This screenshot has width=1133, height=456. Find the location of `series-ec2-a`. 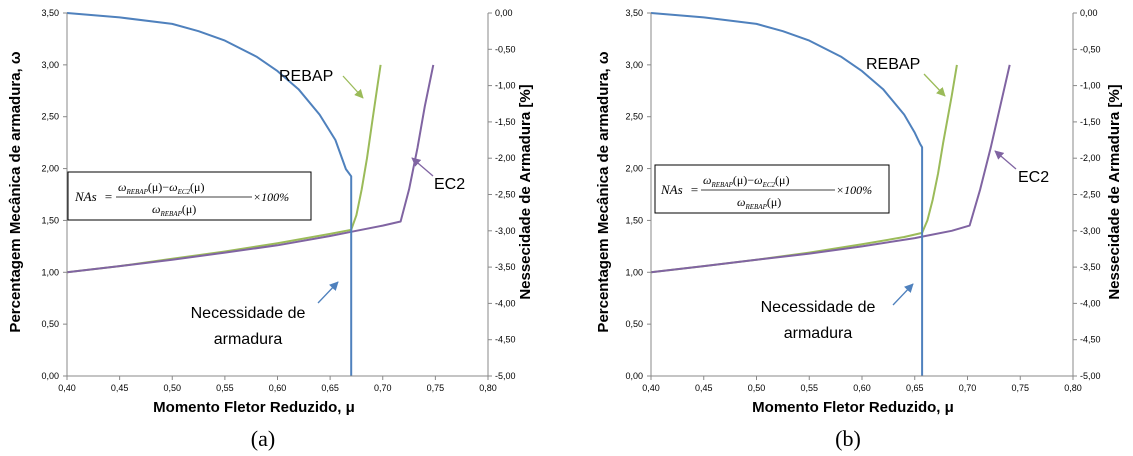

series-ec2-a is located at coordinates (250, 169).